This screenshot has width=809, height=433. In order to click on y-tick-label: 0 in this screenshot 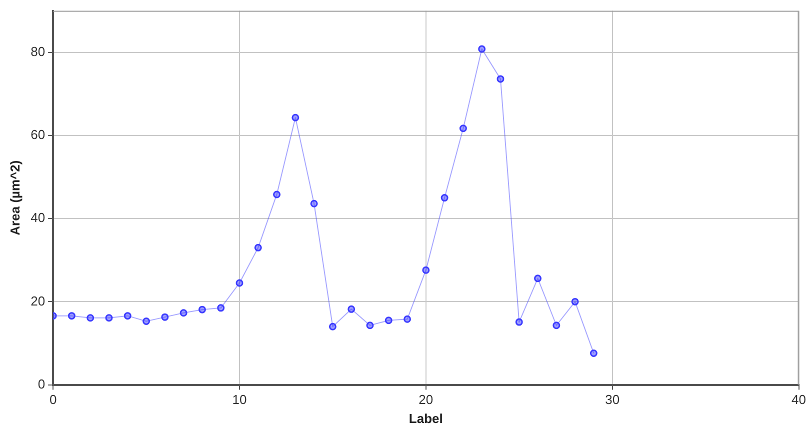, I will do `click(42, 384)`.